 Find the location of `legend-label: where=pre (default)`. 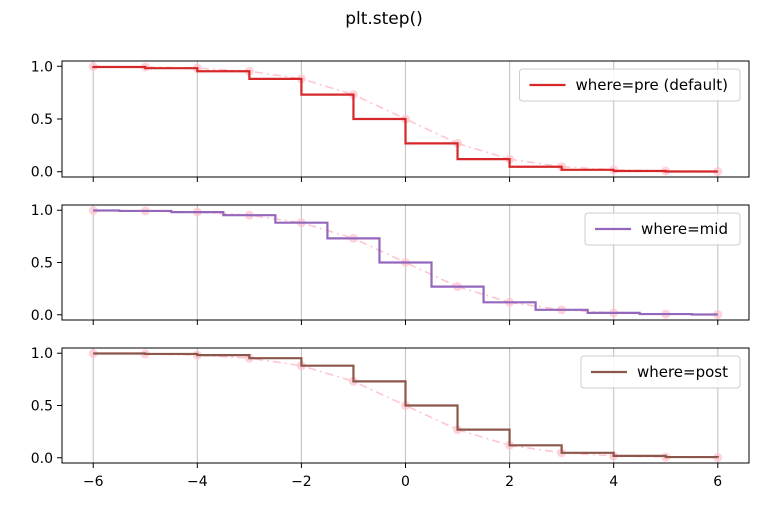

legend-label: where=pre (default) is located at coordinates (652, 85).